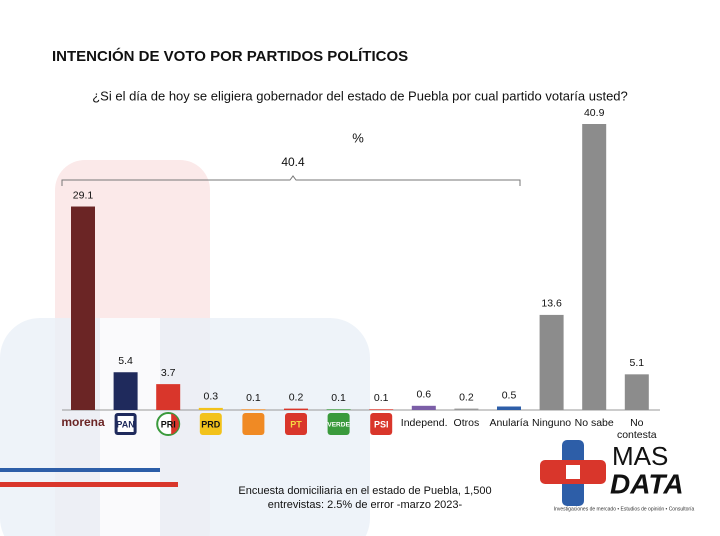 This screenshot has width=720, height=536. Describe the element at coordinates (423, 395) in the screenshot. I see `data-label: 0.6` at that location.